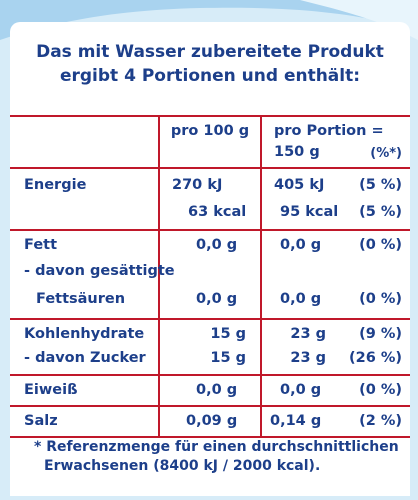 The height and width of the screenshot is (500, 418). What do you see at coordinates (55, 185) in the screenshot?
I see `energy-label: Energie` at bounding box center [55, 185].